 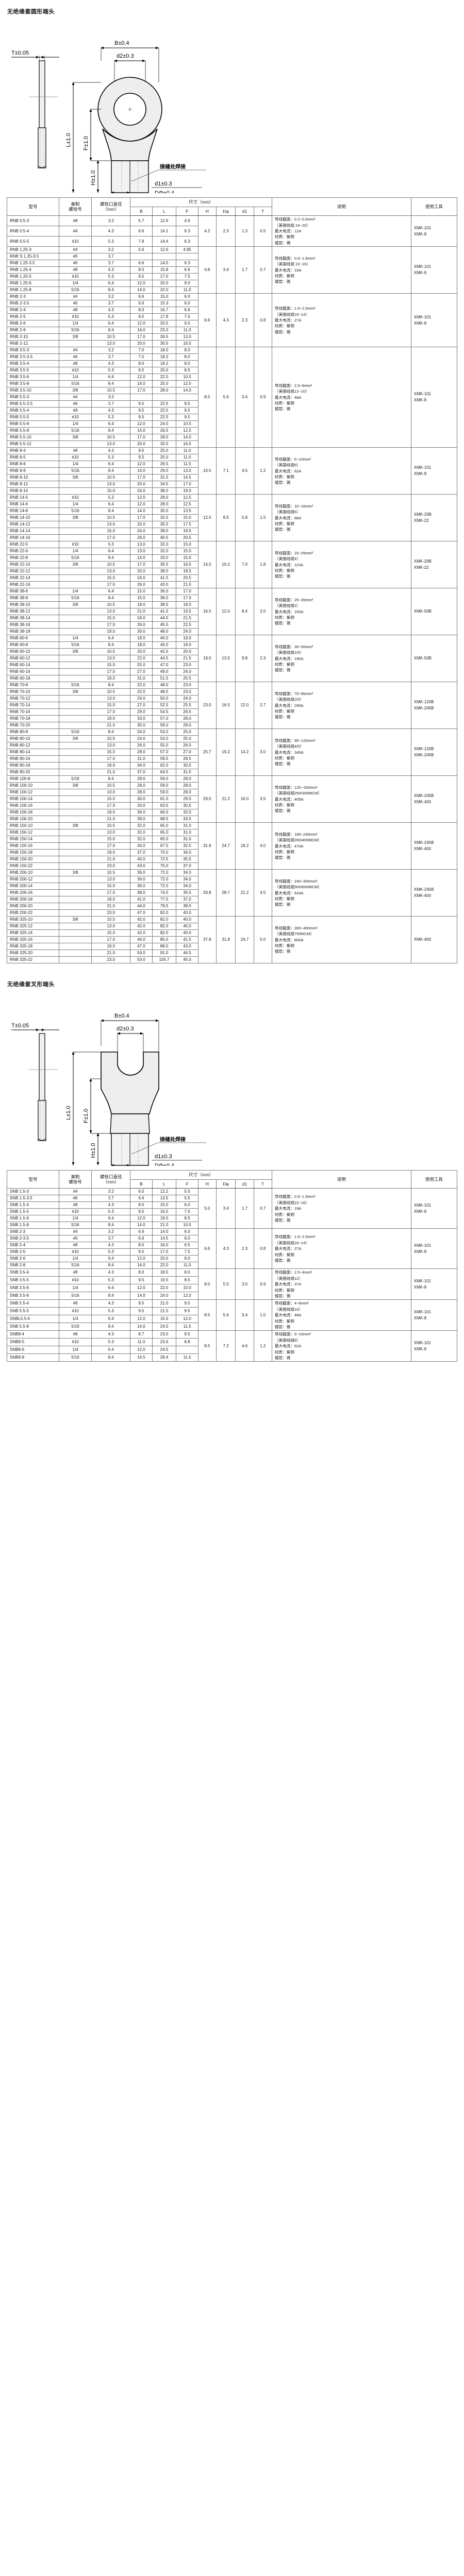 I want to click on cell-dim-b: 50.0, so click(x=141, y=953).